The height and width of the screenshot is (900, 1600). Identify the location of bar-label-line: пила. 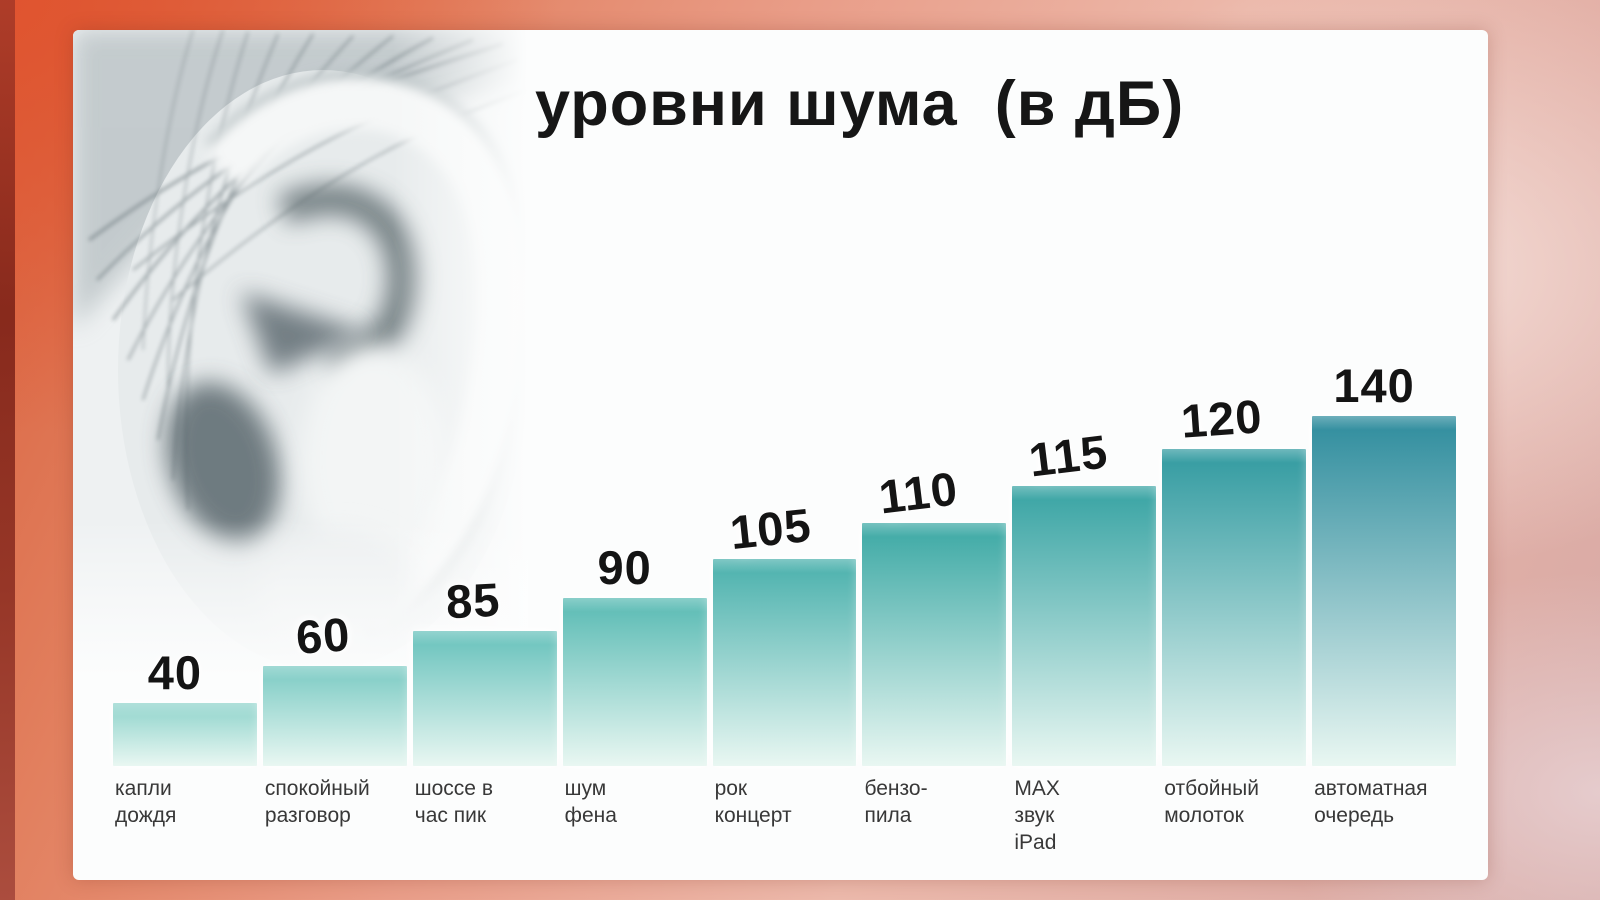
(888, 815).